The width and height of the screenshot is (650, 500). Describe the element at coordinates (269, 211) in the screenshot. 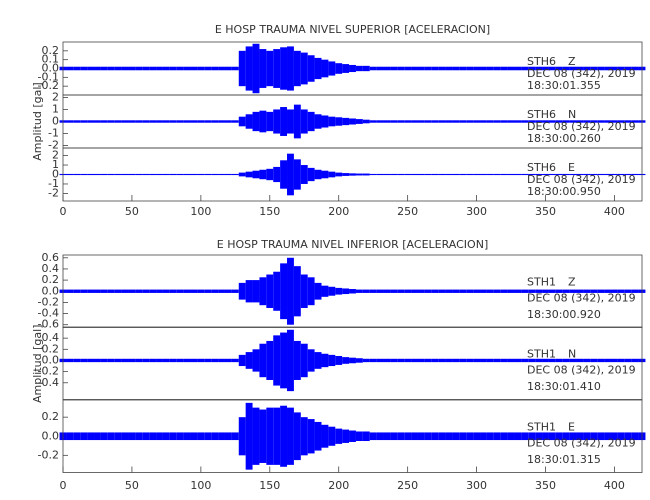

I see `x-tick-label: 150` at that location.